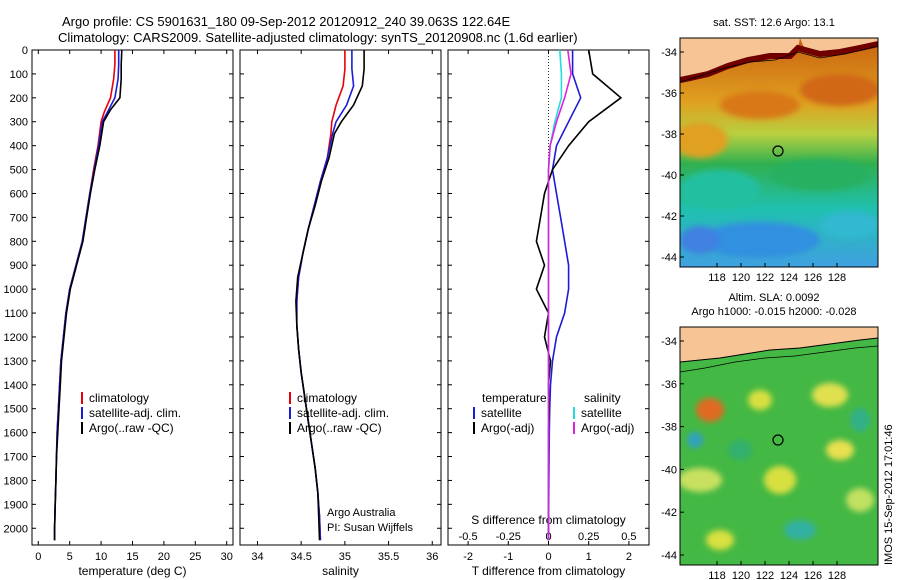 Image resolution: width=900 pixels, height=580 pixels. What do you see at coordinates (16, 290) in the screenshot?
I see `depth-tick-label: 1000` at bounding box center [16, 290].